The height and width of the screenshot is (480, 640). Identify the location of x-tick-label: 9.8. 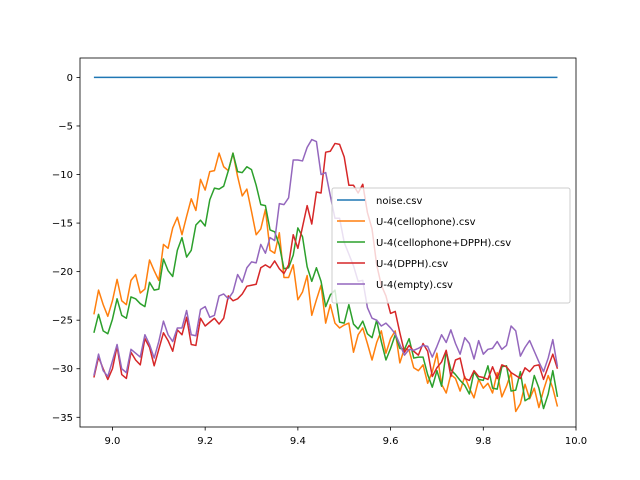
(483, 441).